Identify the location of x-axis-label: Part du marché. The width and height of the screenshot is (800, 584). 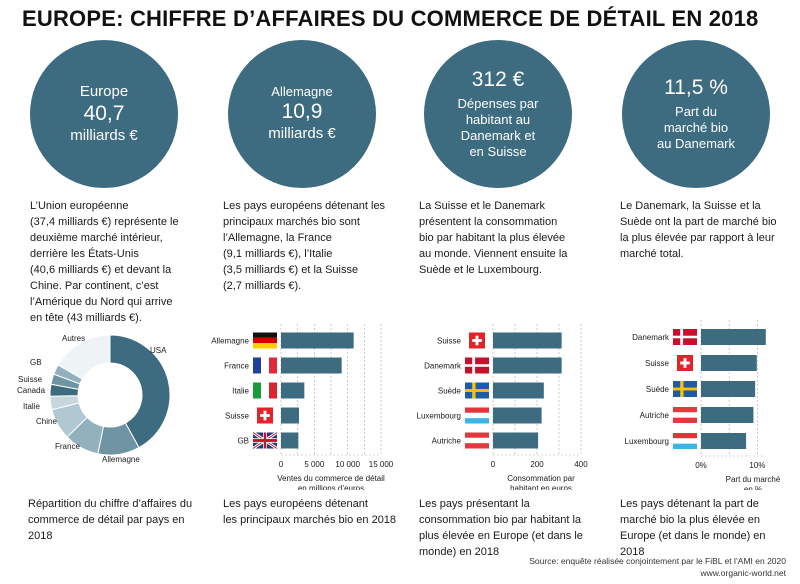
(753, 479).